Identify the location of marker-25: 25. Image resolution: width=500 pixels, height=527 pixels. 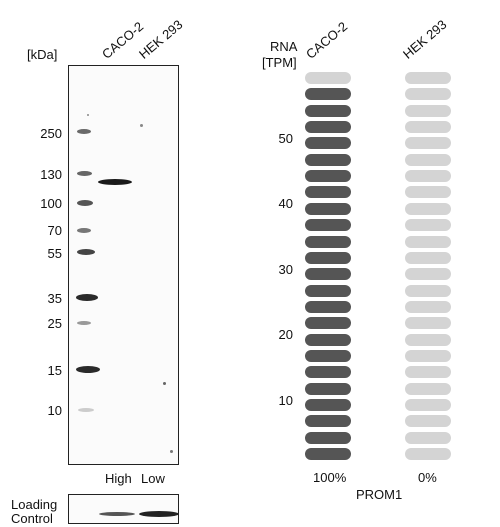
(54, 323).